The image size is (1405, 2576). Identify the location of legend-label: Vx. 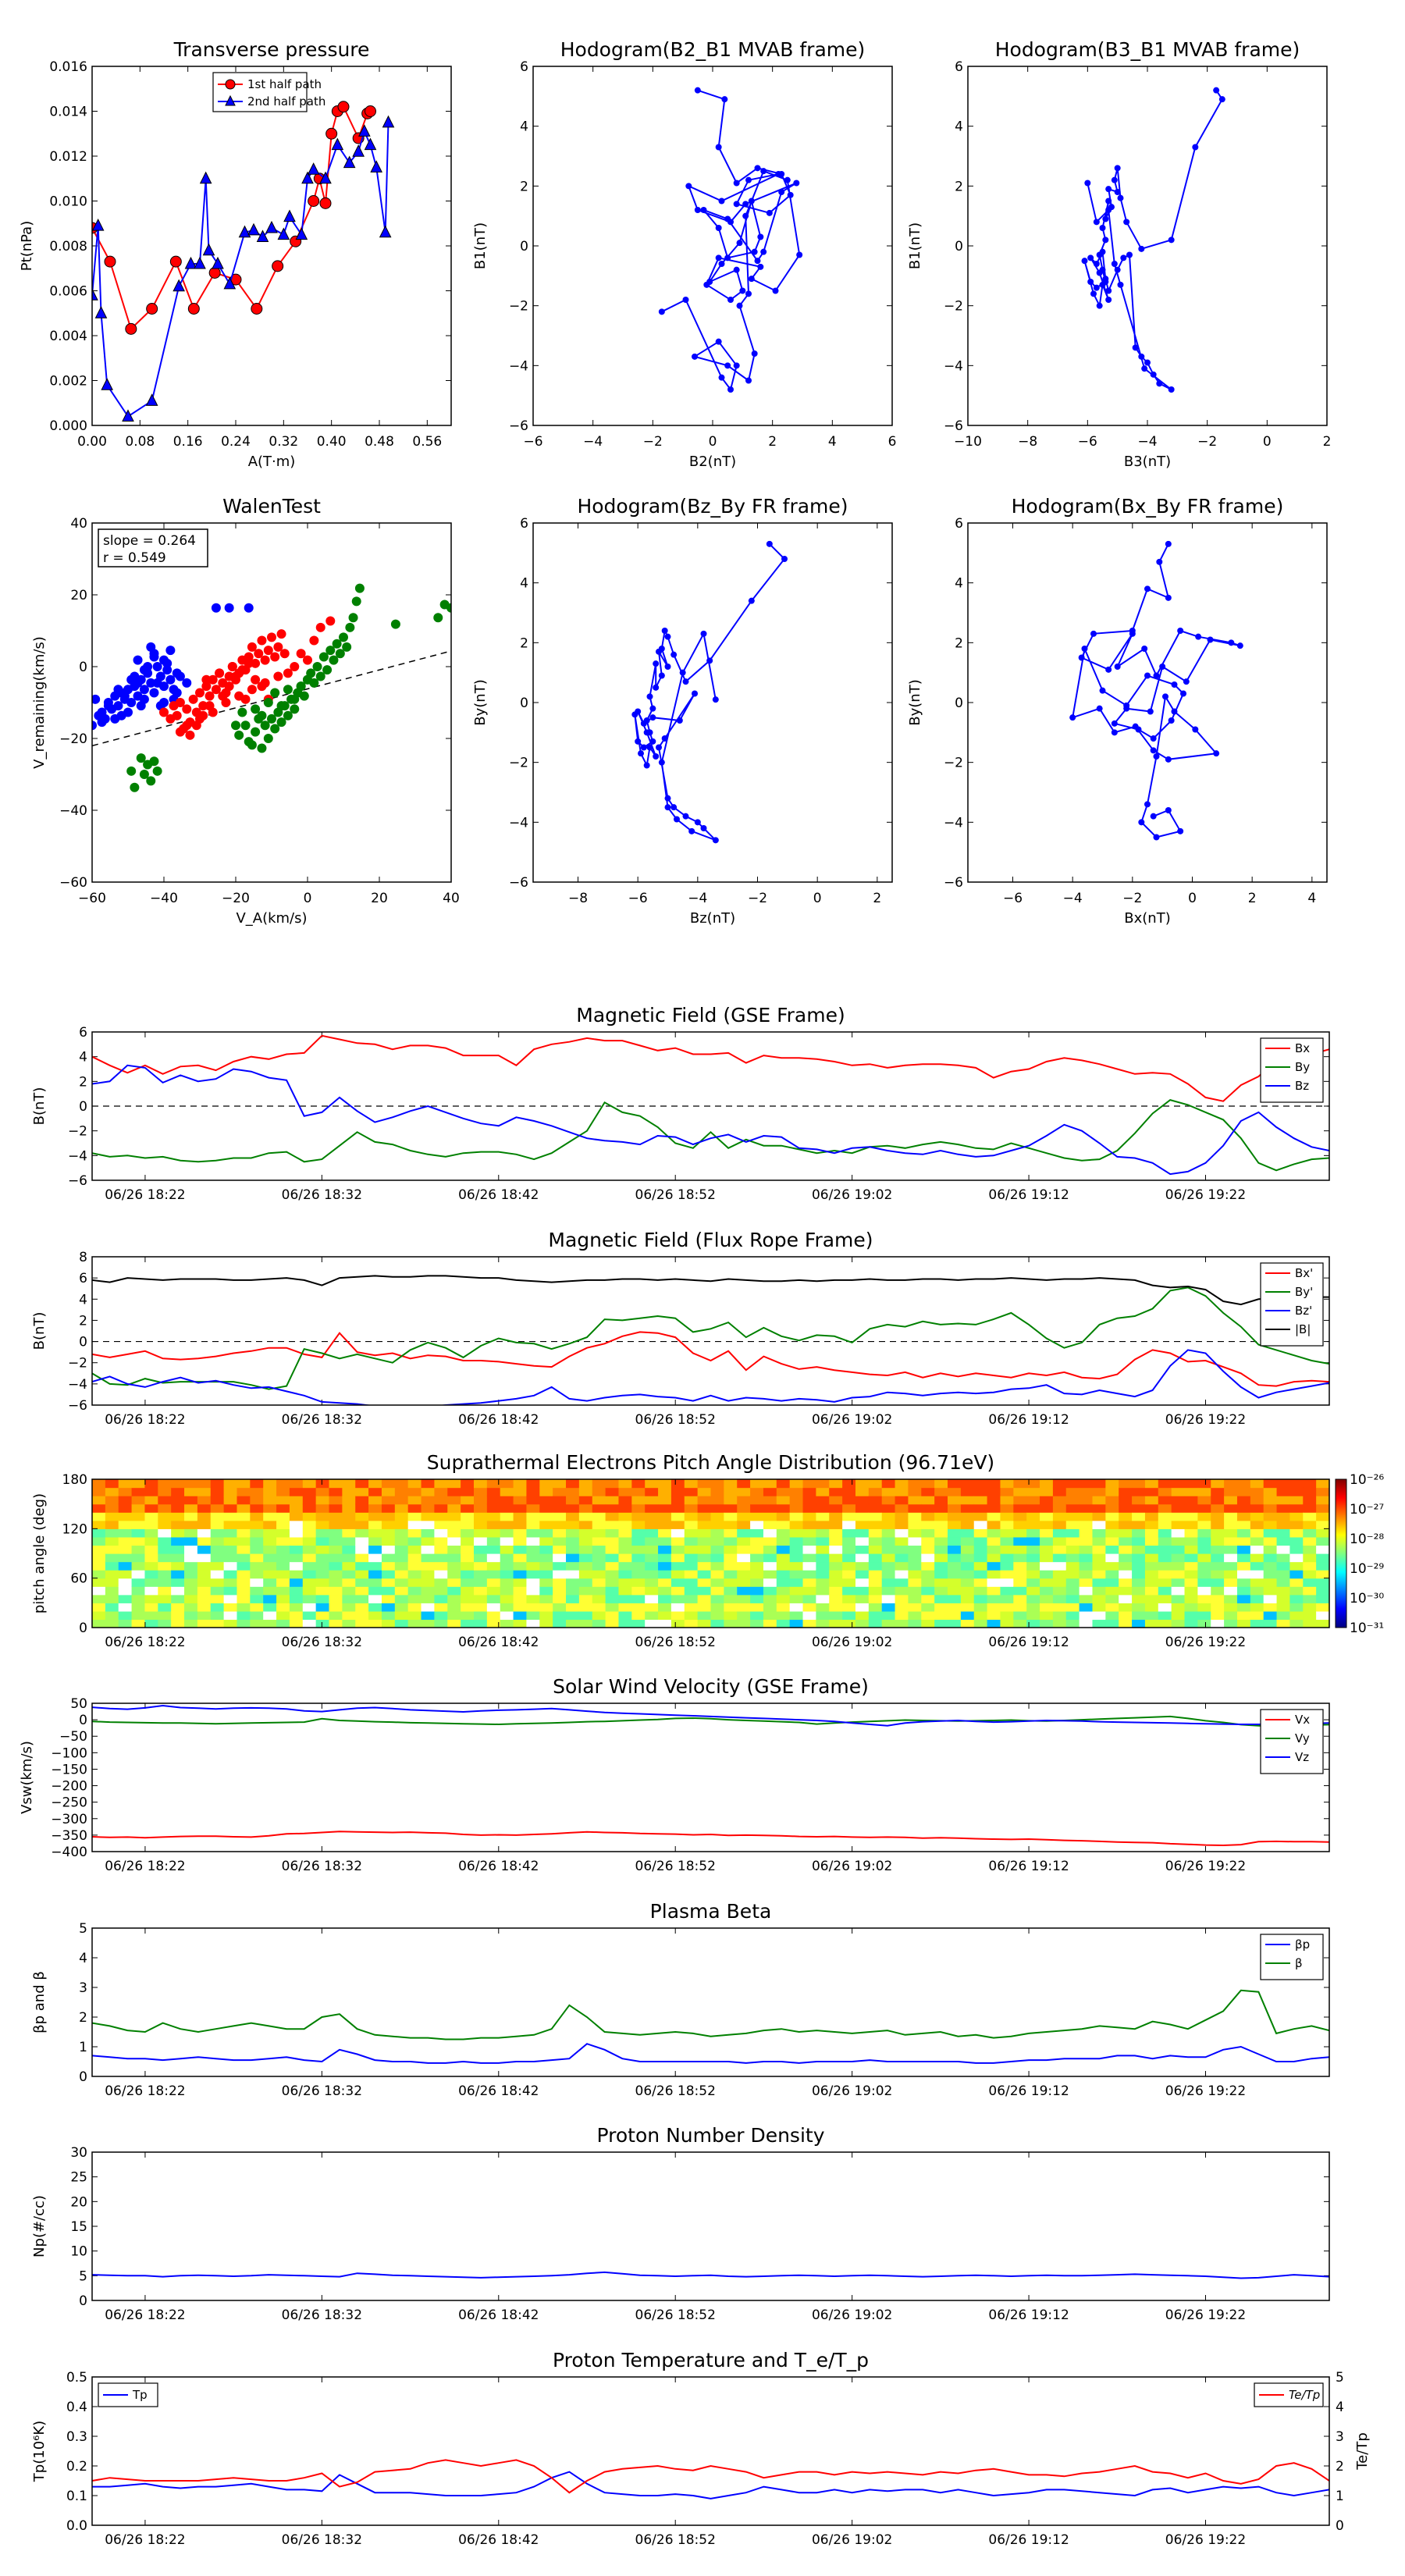
(1302, 1720).